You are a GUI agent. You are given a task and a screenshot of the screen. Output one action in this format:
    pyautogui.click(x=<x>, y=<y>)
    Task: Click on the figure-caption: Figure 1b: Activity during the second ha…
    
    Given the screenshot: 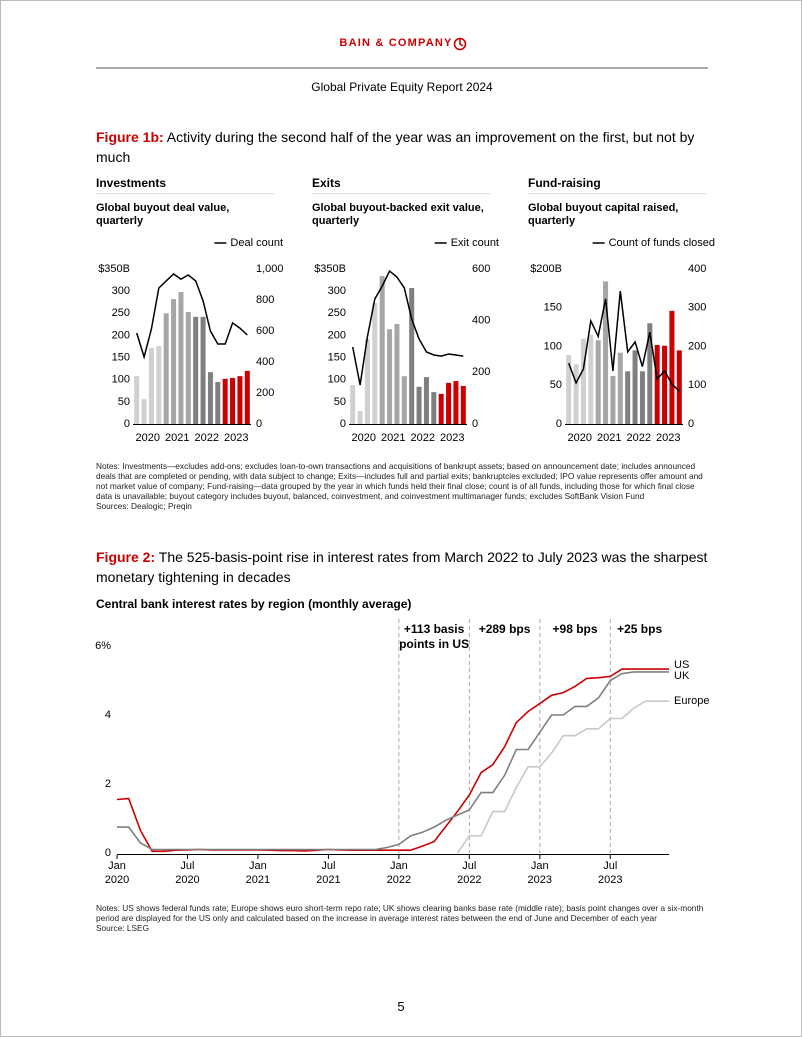 What is the action you would take?
    pyautogui.click(x=403, y=147)
    